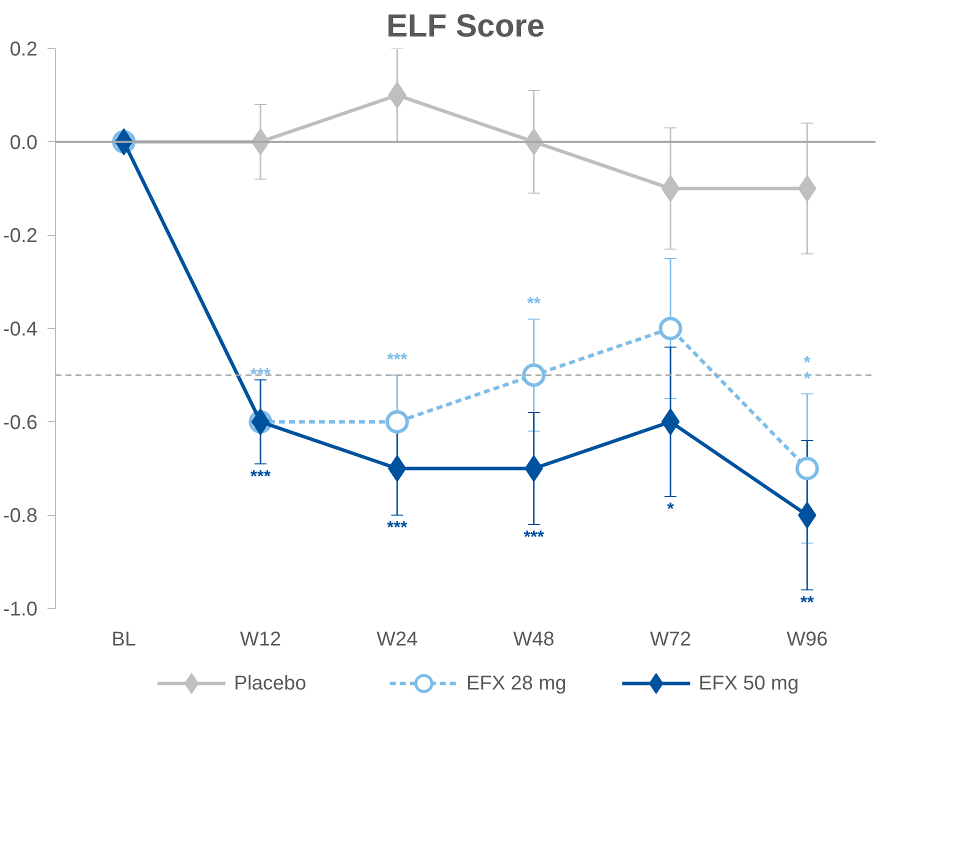  Describe the element at coordinates (397, 639) in the screenshot. I see `x-tick-label: W24` at that location.